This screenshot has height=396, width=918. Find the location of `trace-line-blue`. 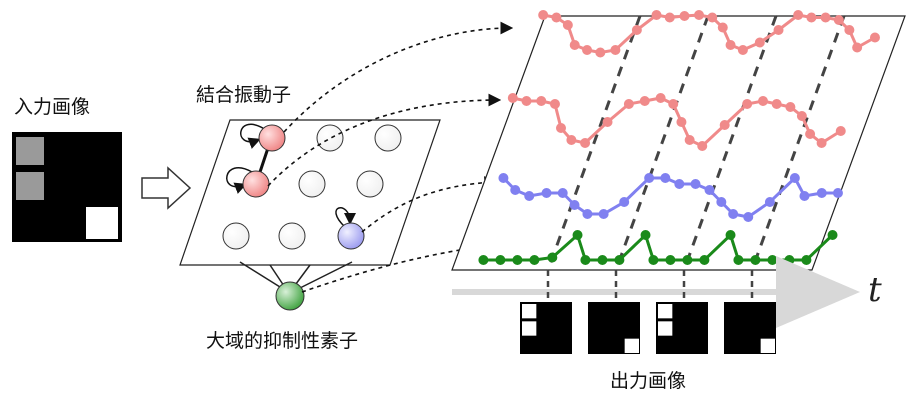

trace-line-blue is located at coordinates (670, 197).